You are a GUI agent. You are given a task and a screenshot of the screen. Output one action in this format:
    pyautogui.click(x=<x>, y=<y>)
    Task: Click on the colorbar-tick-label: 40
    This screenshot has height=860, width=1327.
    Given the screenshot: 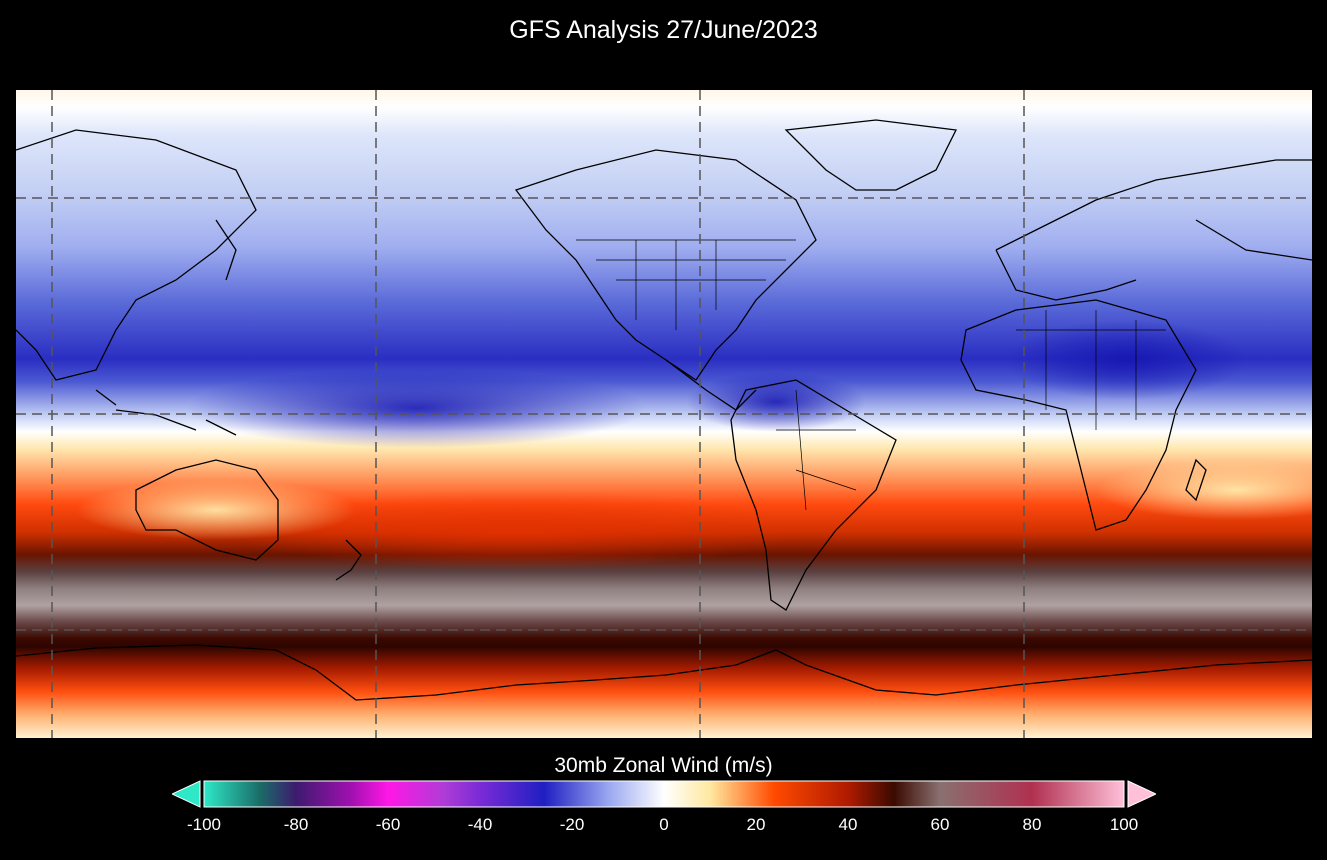 What is the action you would take?
    pyautogui.click(x=848, y=824)
    